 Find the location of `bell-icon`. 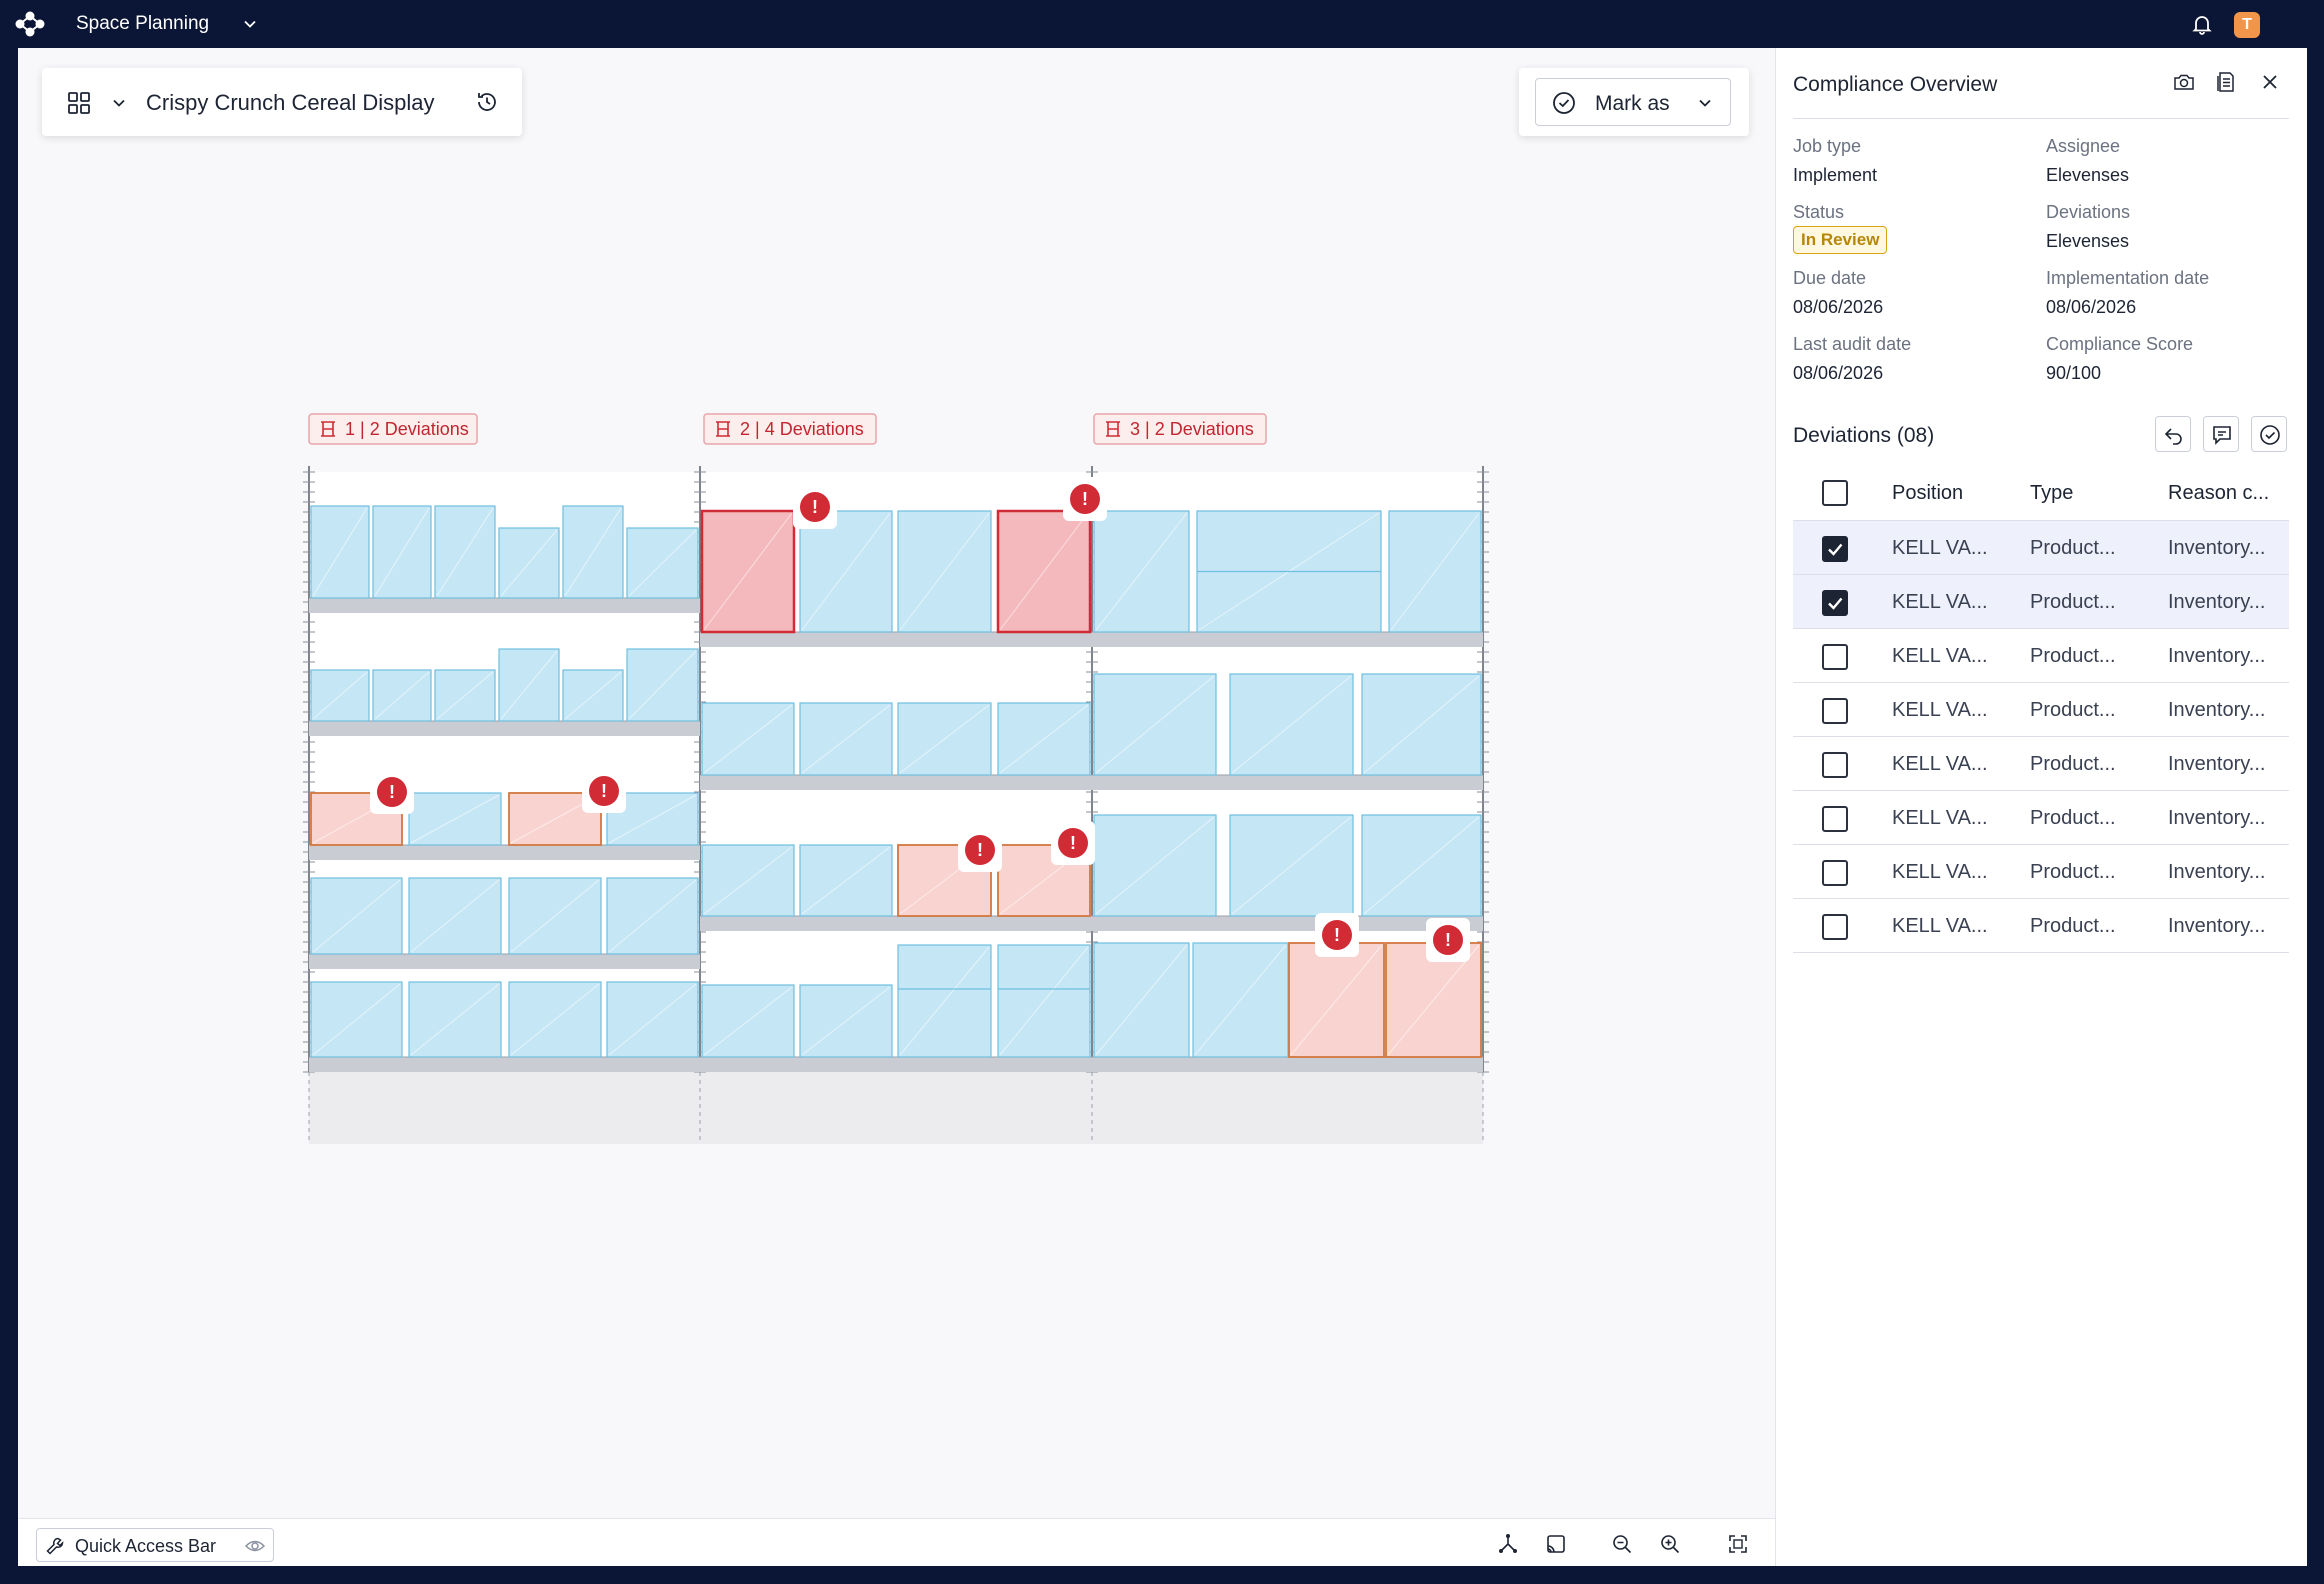

bell-icon is located at coordinates (2202, 24).